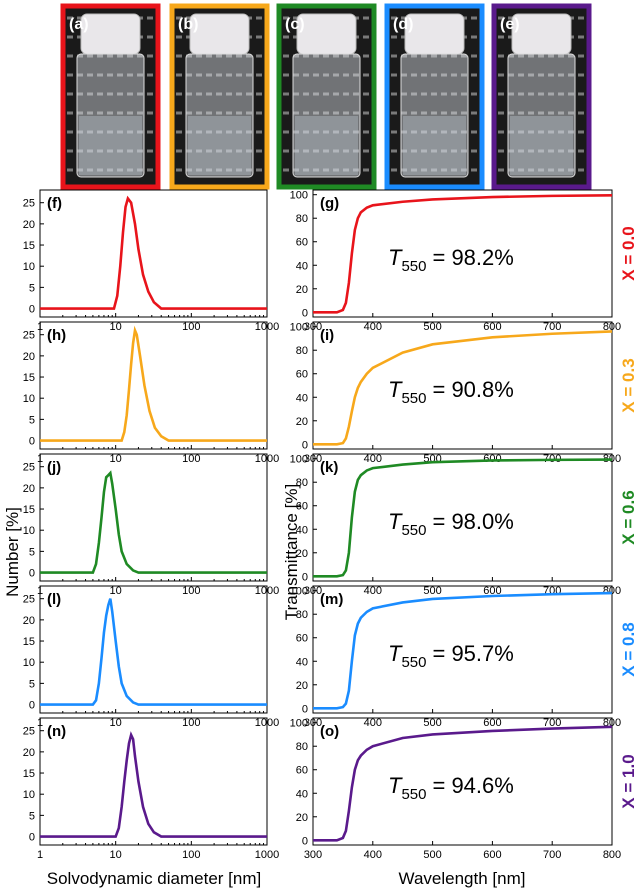  What do you see at coordinates (472, 521) in the screenshot?
I see `annotation-text: = 98.0%` at bounding box center [472, 521].